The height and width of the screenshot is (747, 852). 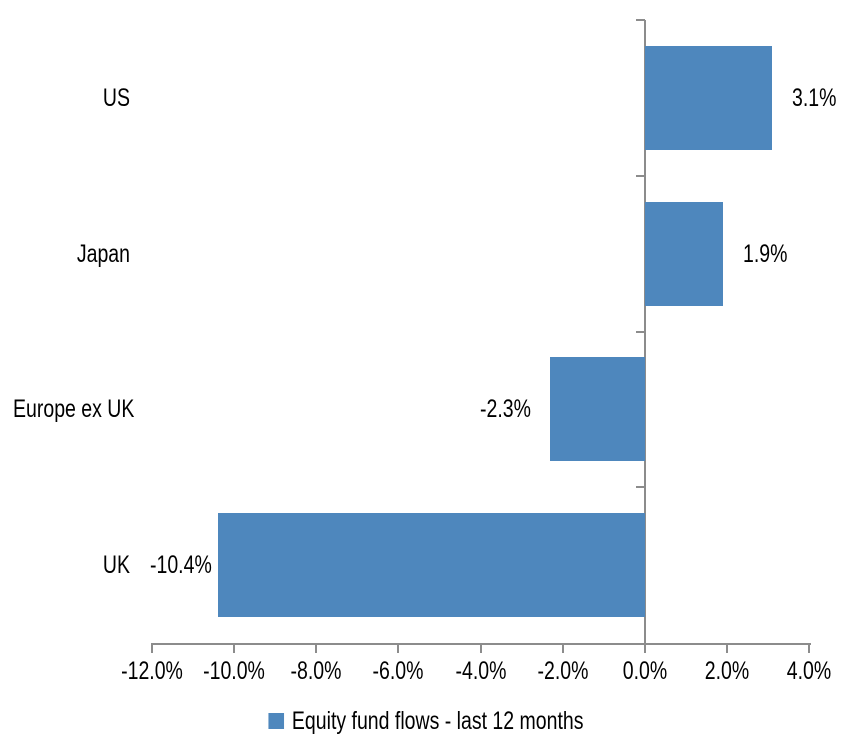 What do you see at coordinates (116, 565) in the screenshot?
I see `category-label: UK` at bounding box center [116, 565].